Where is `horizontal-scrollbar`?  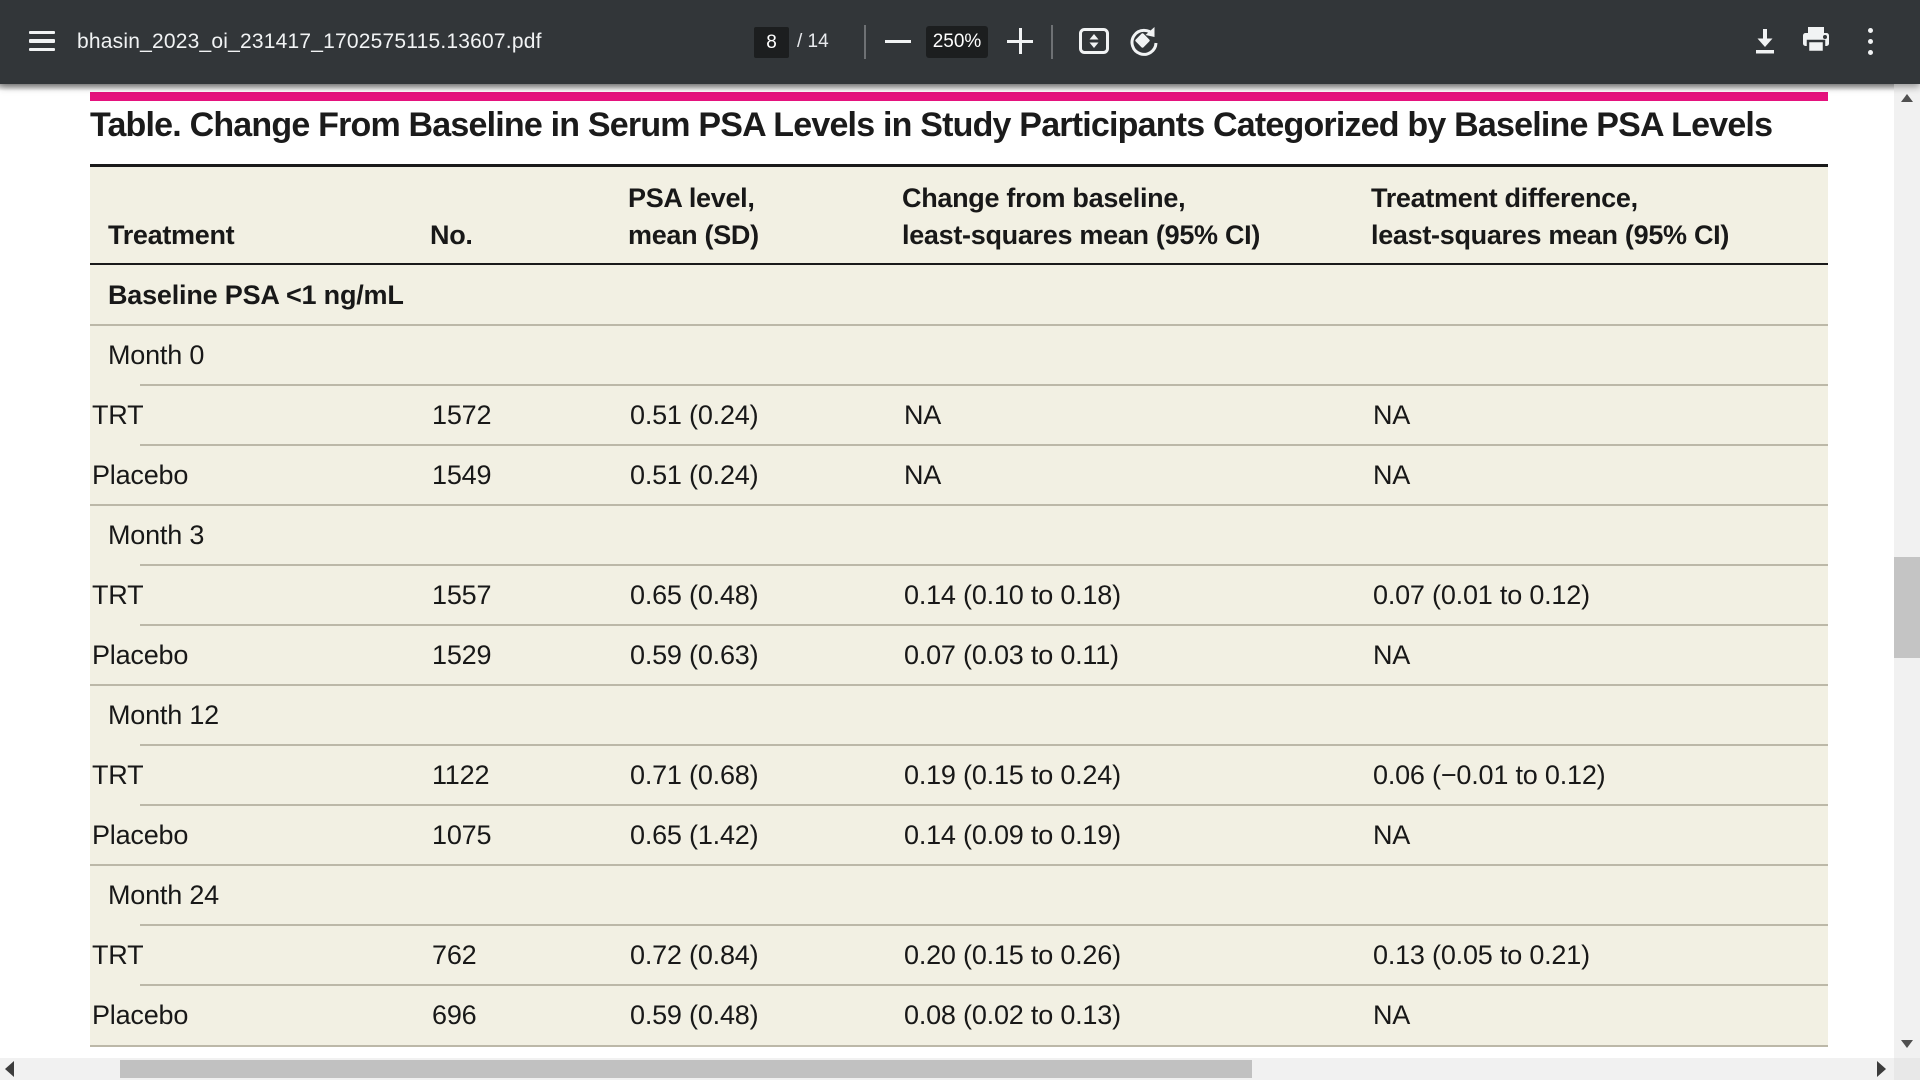
horizontal-scrollbar is located at coordinates (947, 1069).